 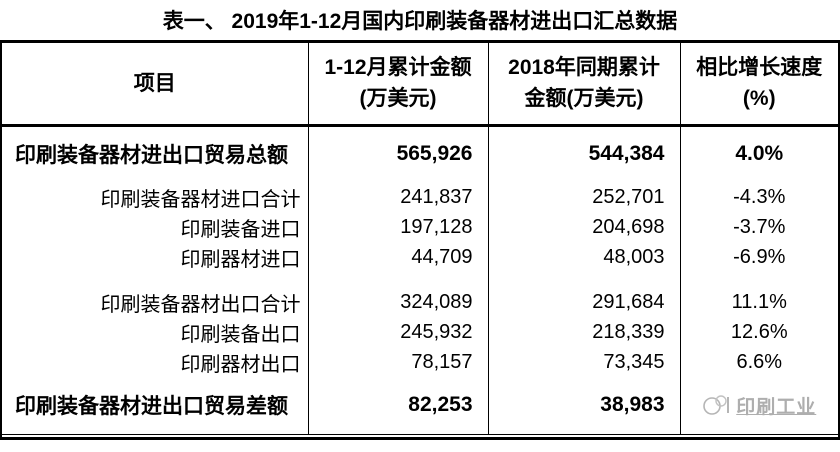 What do you see at coordinates (584, 99) in the screenshot?
I see `header-2018-line2: 金额(万美元)` at bounding box center [584, 99].